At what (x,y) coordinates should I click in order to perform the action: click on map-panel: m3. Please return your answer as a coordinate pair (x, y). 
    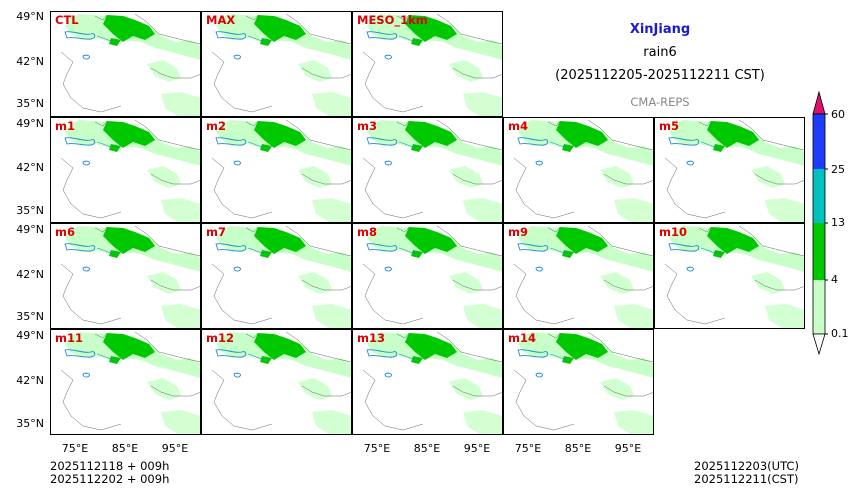
    Looking at the image, I should click on (427, 170).